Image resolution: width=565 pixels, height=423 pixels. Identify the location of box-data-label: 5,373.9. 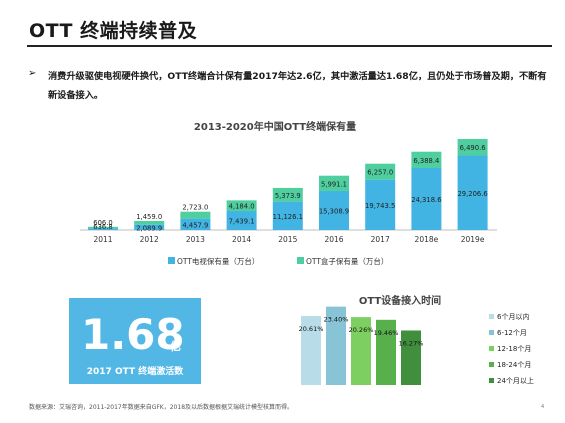
(288, 196).